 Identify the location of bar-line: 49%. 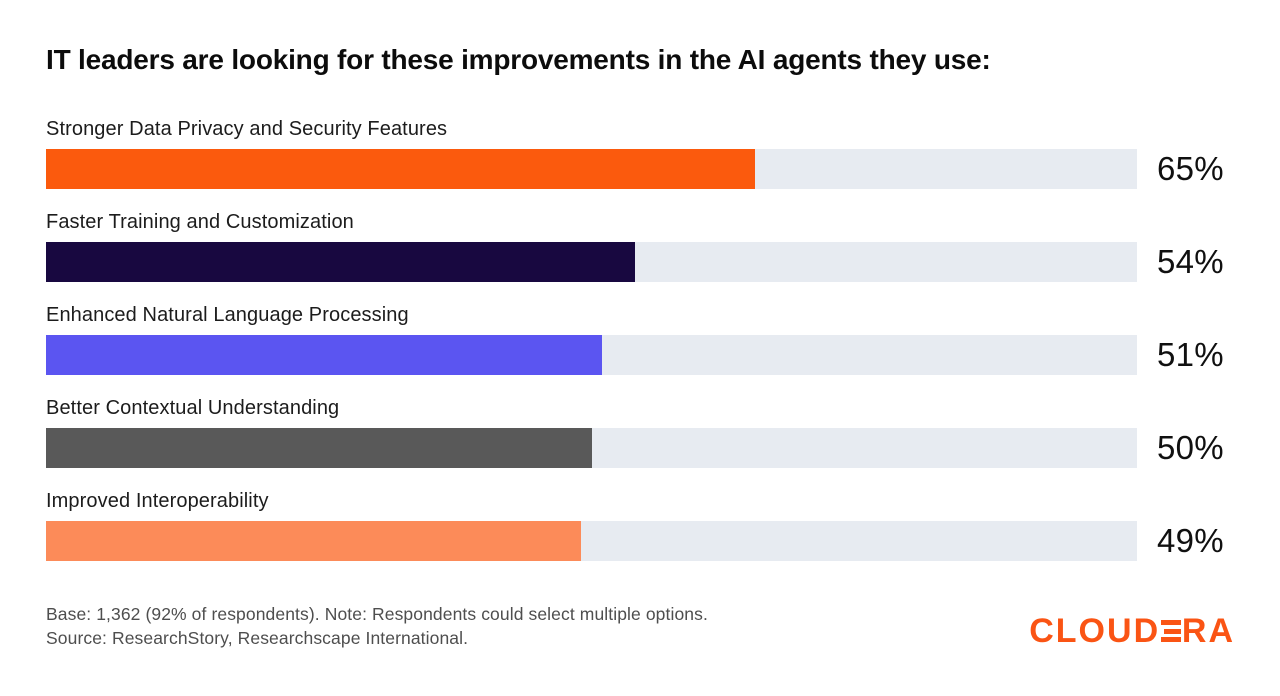
(640, 541).